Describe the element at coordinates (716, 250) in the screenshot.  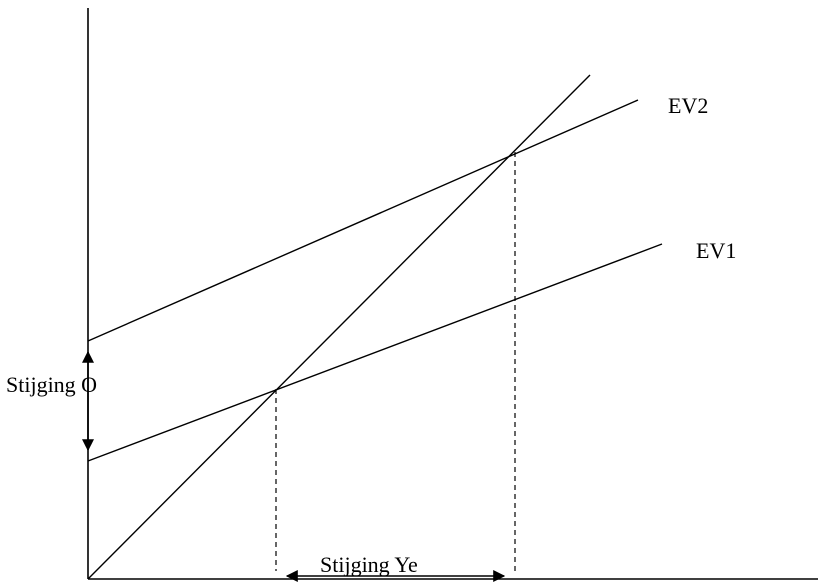
I see `ev1-label: EV1` at that location.